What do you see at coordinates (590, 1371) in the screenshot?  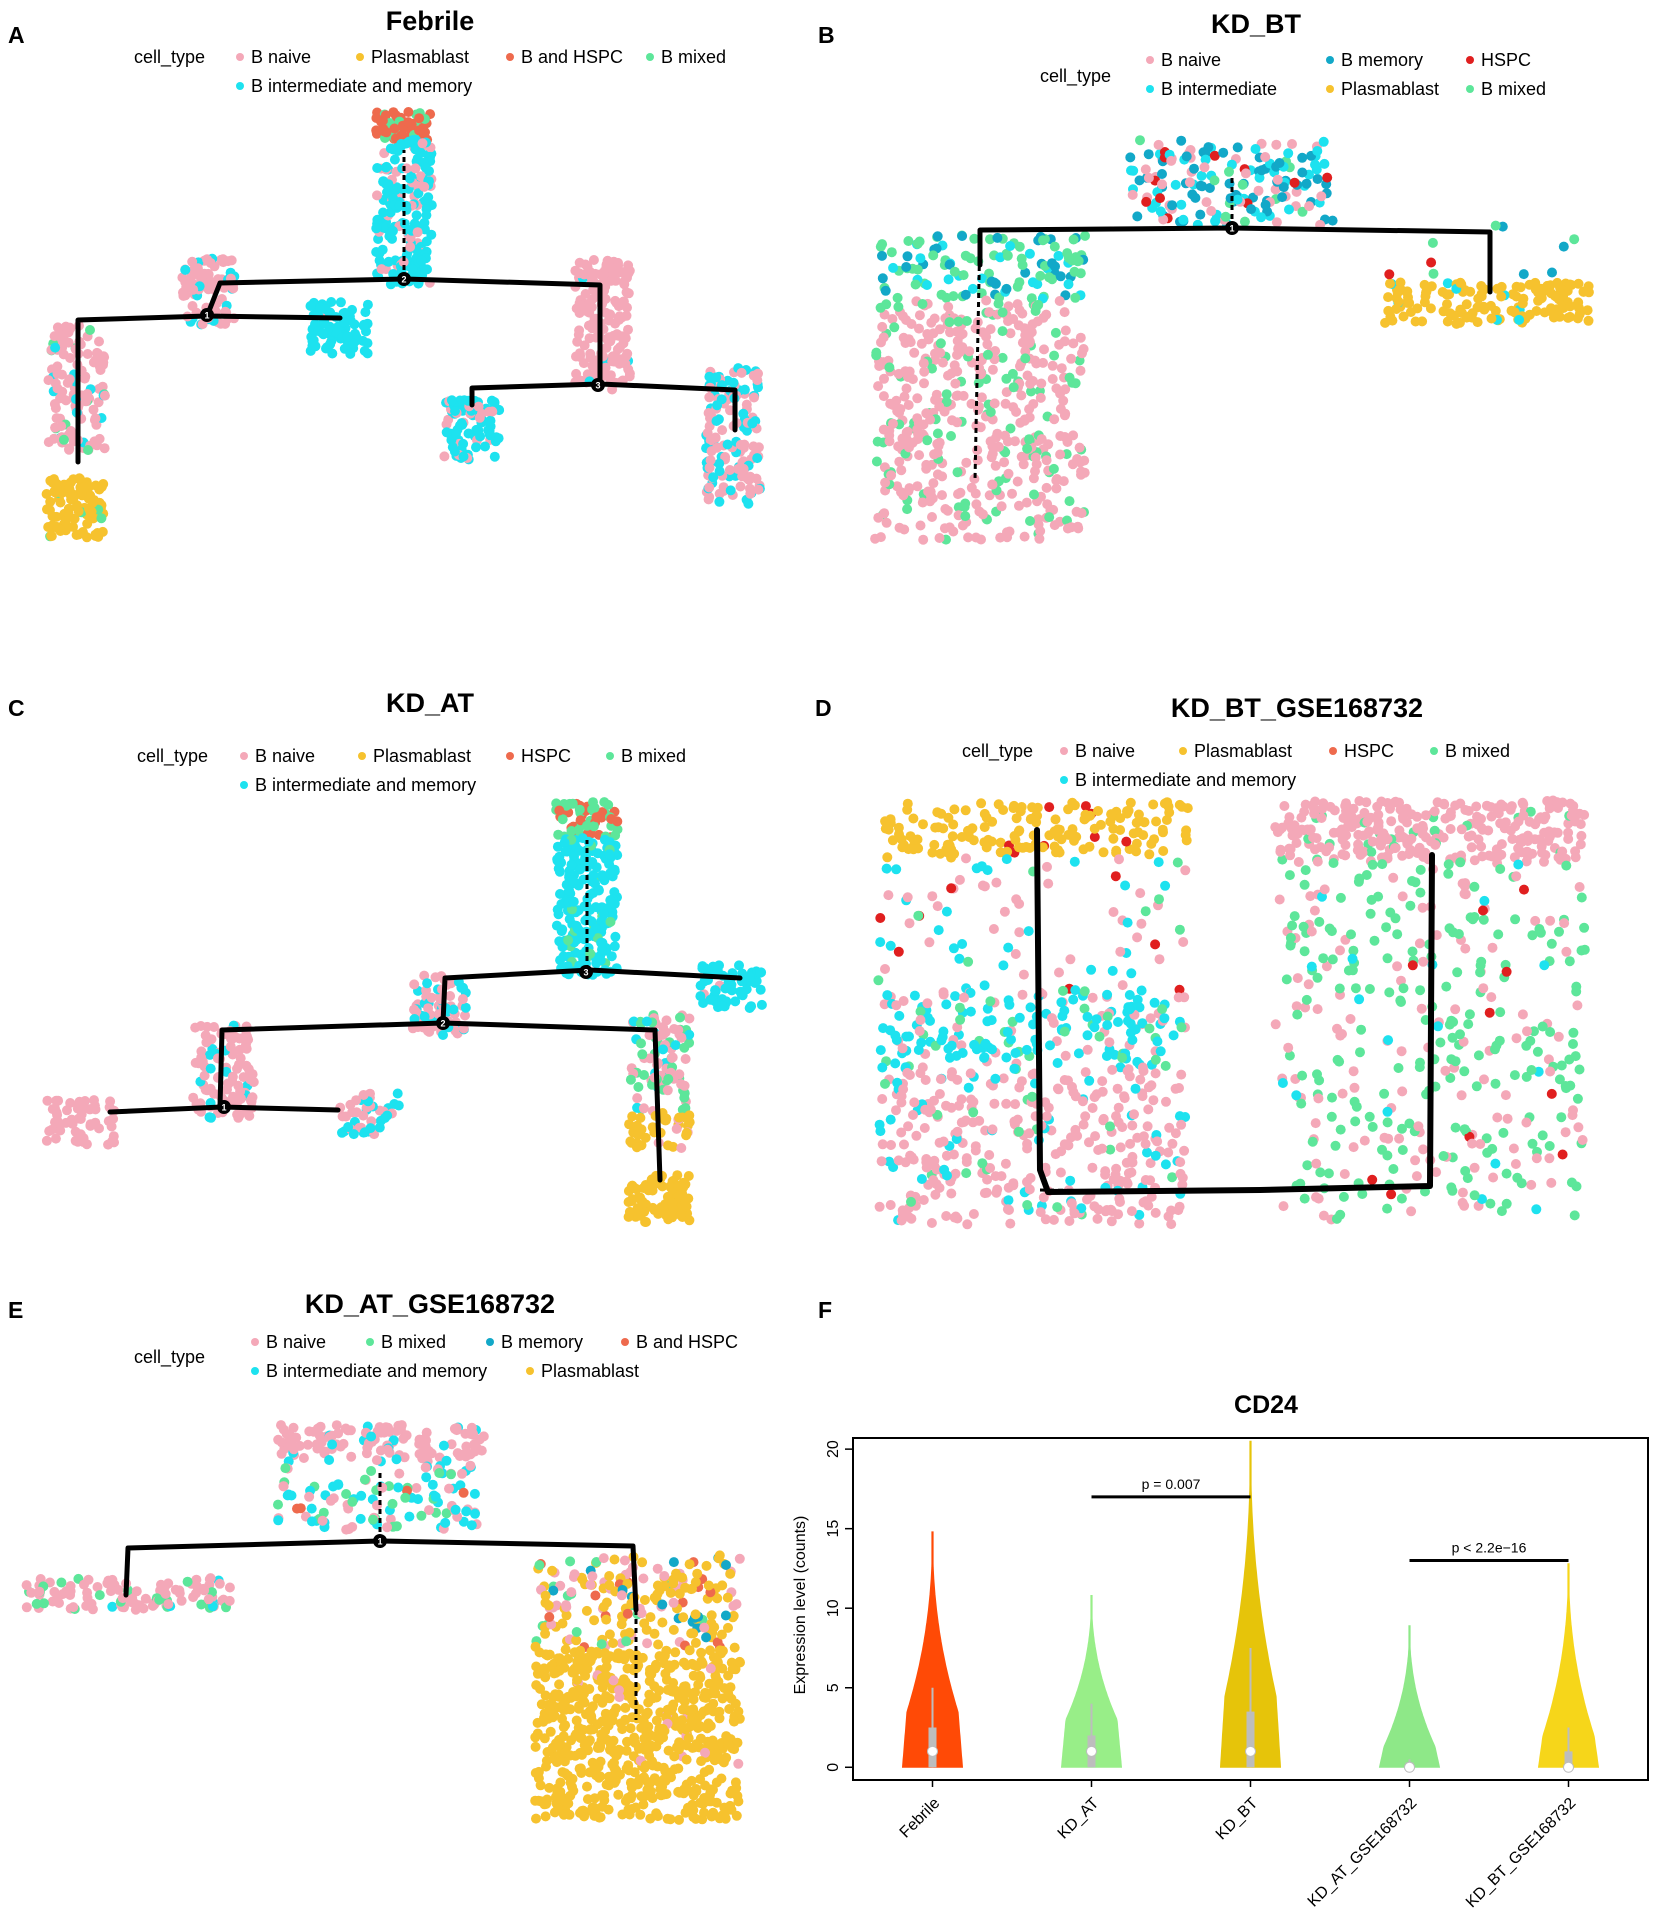 I see `legend-label: Plasmablast` at bounding box center [590, 1371].